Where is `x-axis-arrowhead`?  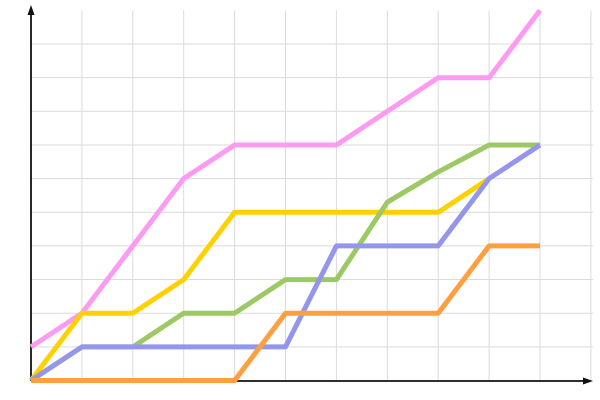
x-axis-arrowhead is located at coordinates (588, 381).